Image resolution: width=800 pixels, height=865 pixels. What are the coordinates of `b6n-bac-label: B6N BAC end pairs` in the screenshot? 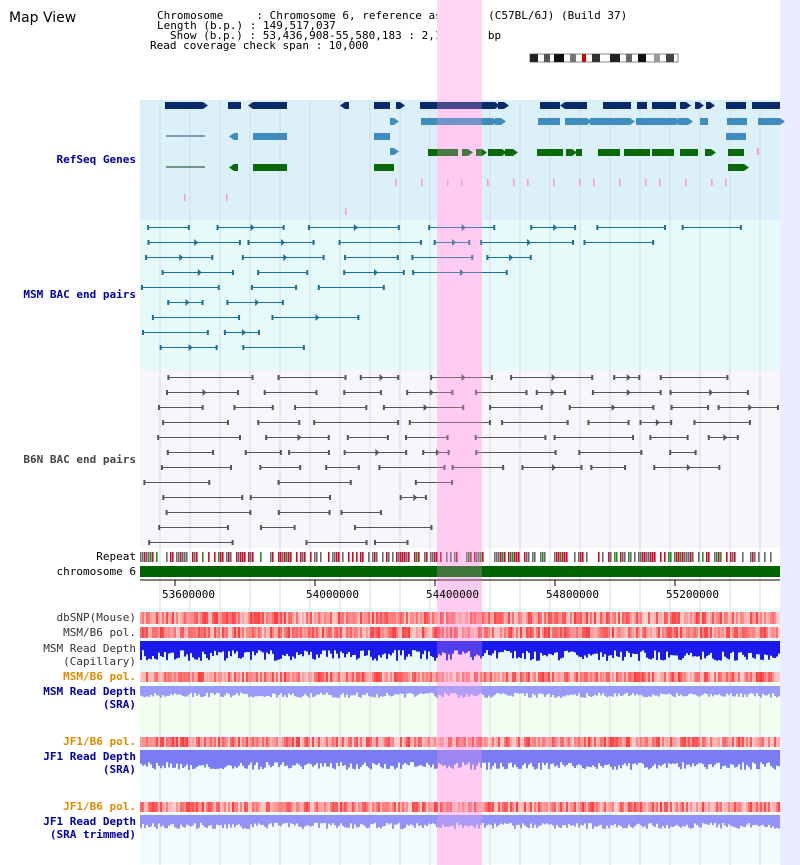 It's located at (79, 459).